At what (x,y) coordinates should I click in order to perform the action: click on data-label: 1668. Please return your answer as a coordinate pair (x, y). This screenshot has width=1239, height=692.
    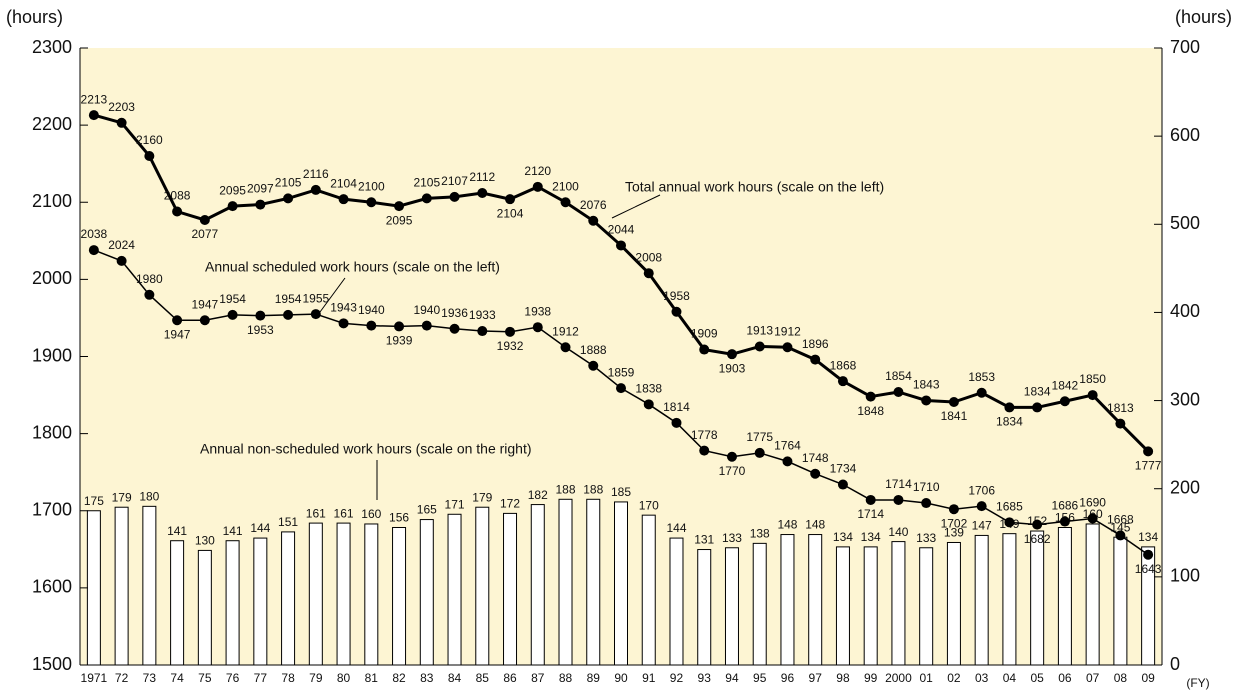
    Looking at the image, I should click on (1120, 520).